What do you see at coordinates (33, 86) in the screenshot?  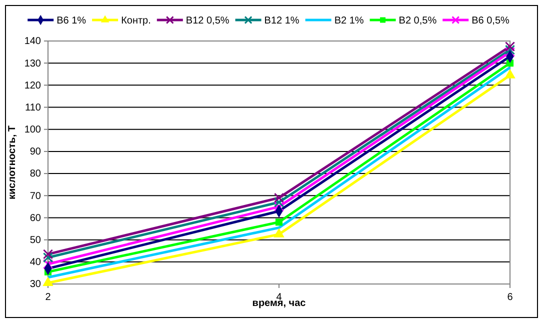 I see `y-tick-label: 120` at bounding box center [33, 86].